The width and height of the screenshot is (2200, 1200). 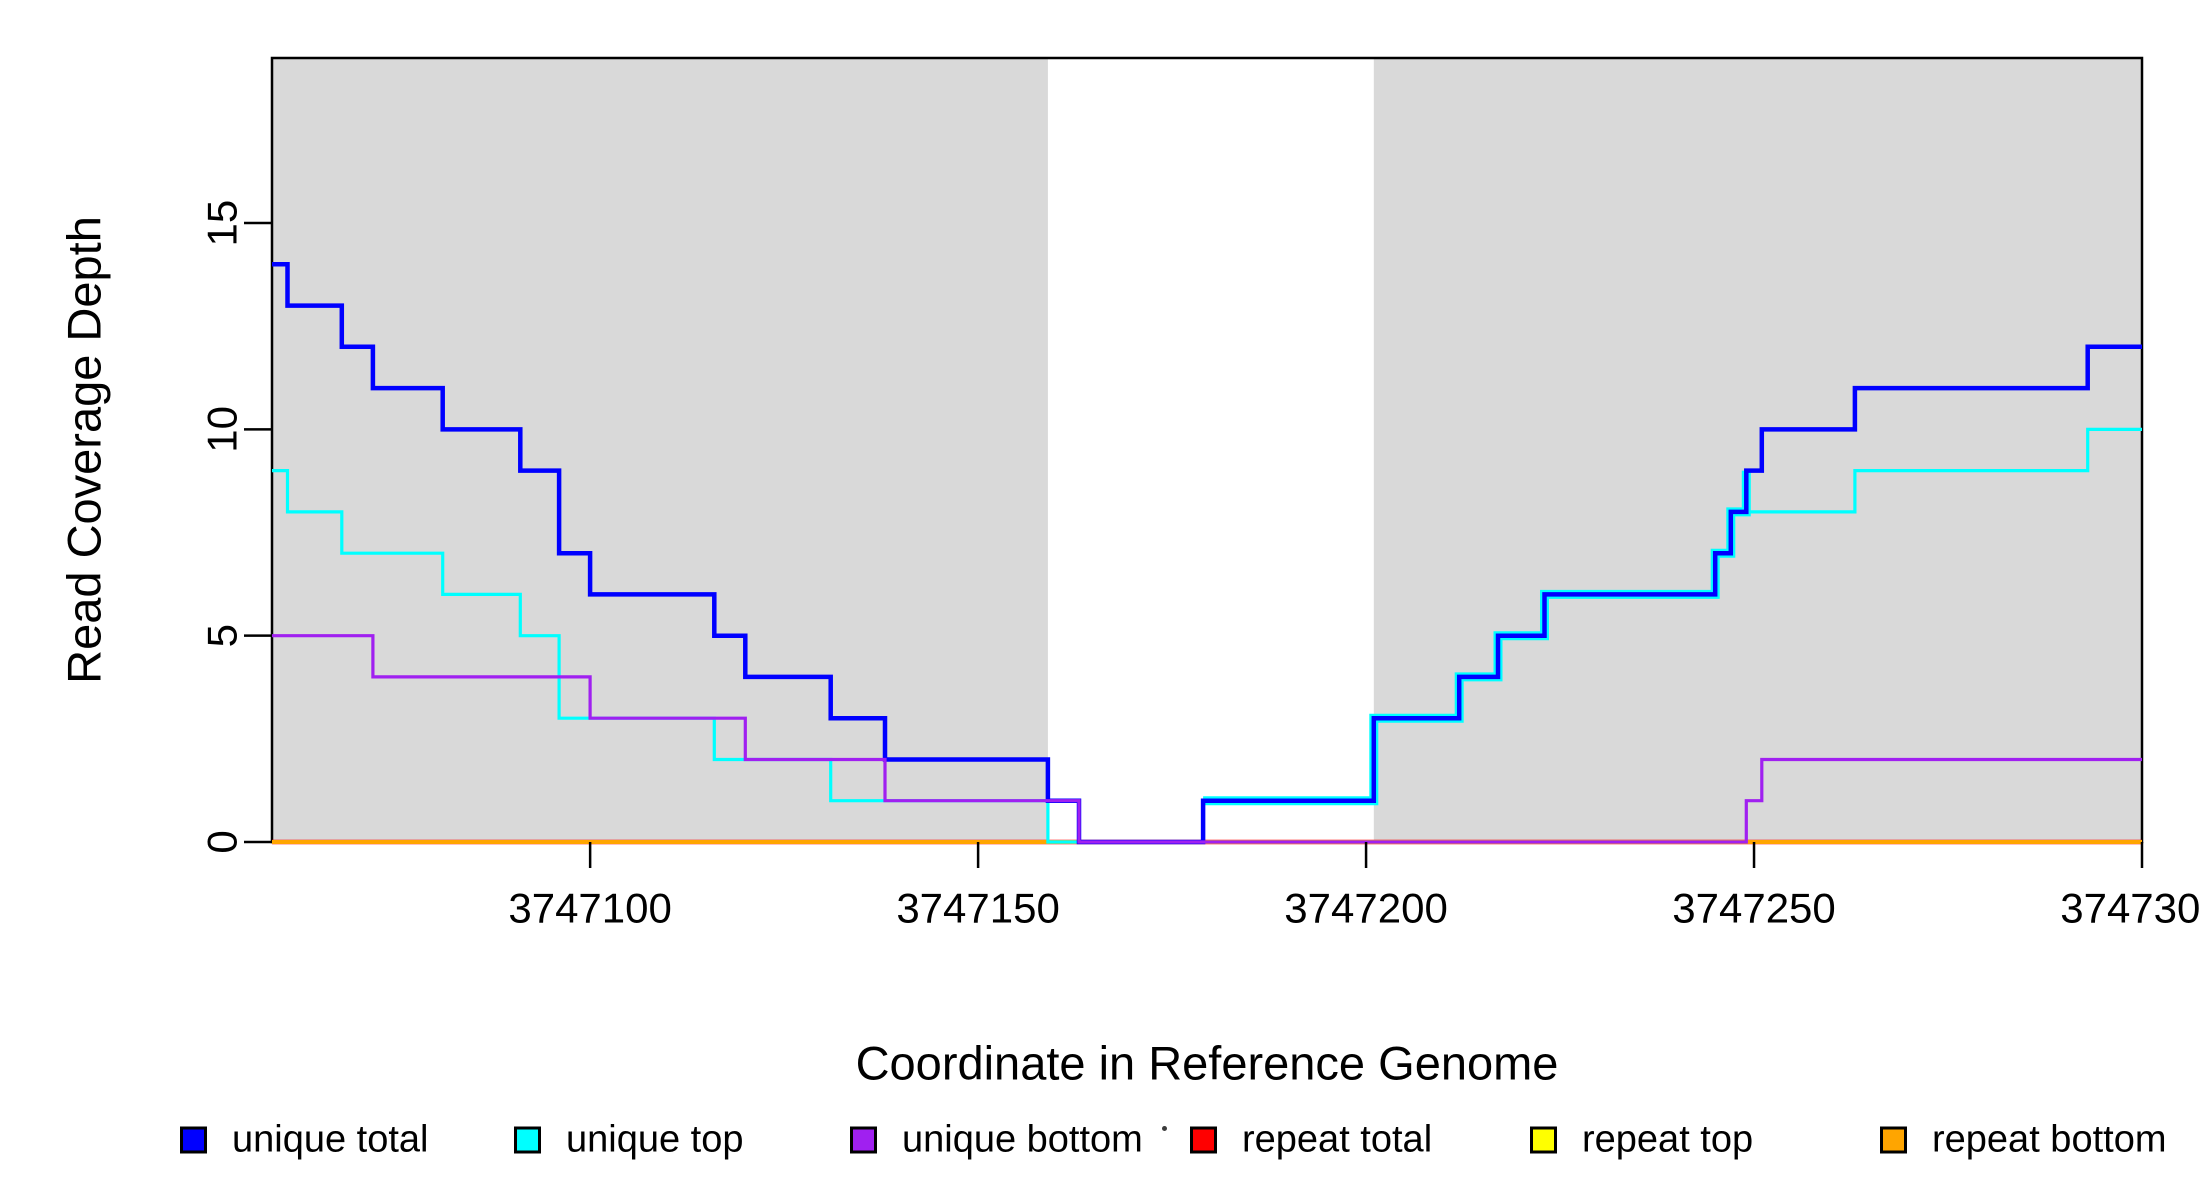 I want to click on y-tick-label: 5, so click(x=222, y=635).